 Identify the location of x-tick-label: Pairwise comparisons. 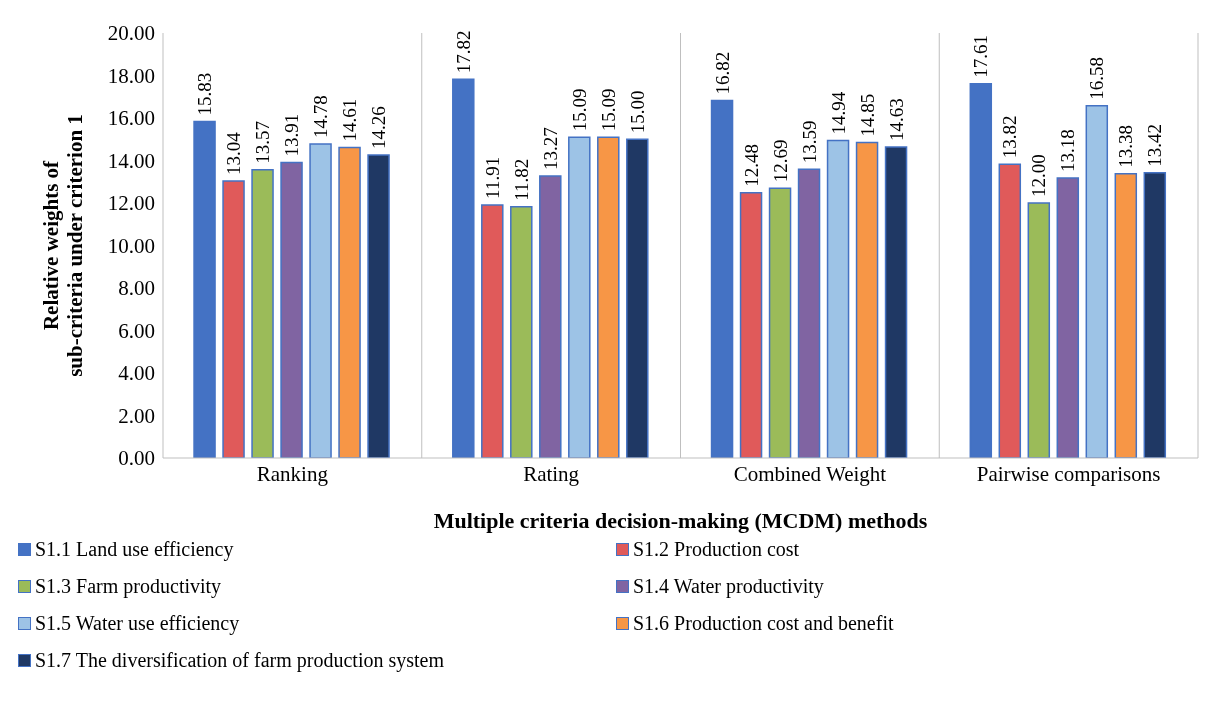
(1068, 473).